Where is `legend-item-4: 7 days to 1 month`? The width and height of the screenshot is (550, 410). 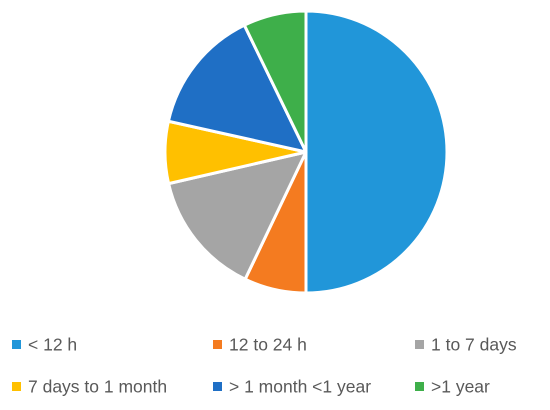
legend-item-4: 7 days to 1 month is located at coordinates (89, 387).